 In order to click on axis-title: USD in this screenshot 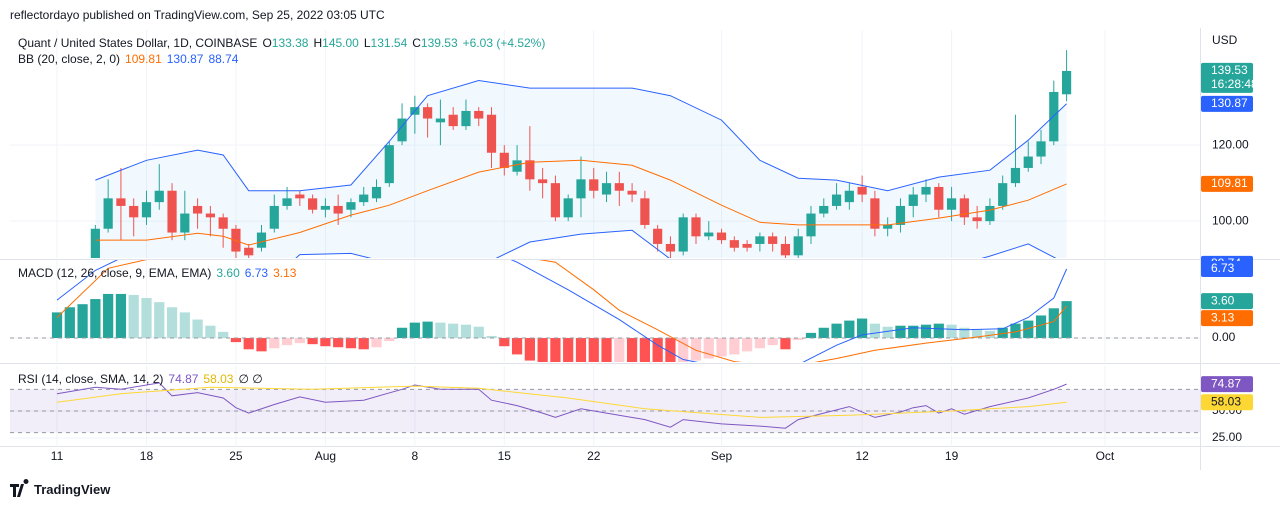, I will do `click(1225, 40)`.